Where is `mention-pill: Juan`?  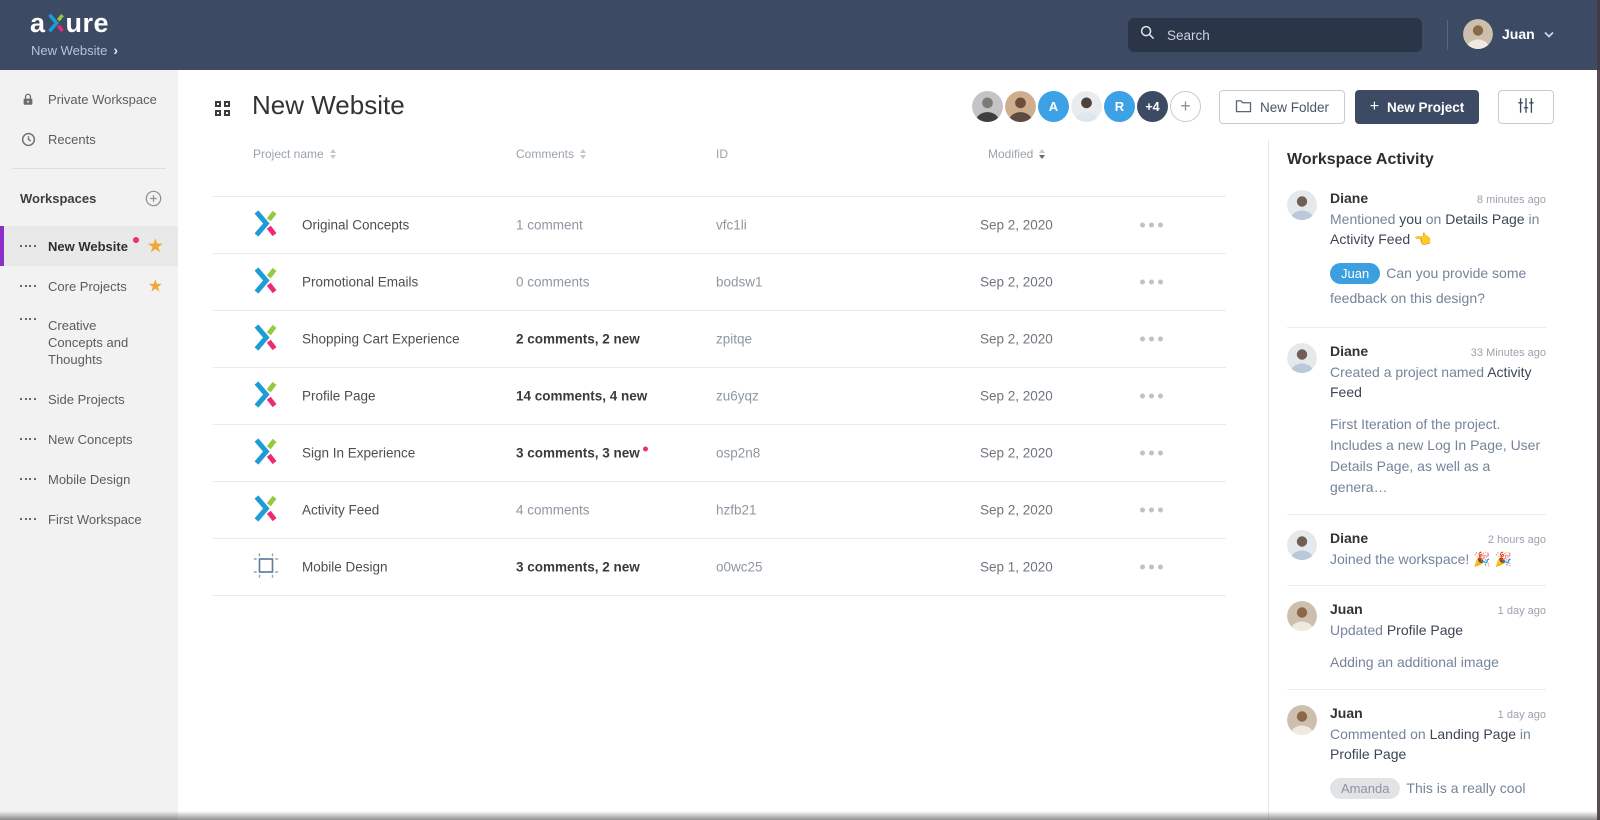
mention-pill: Juan is located at coordinates (1355, 273).